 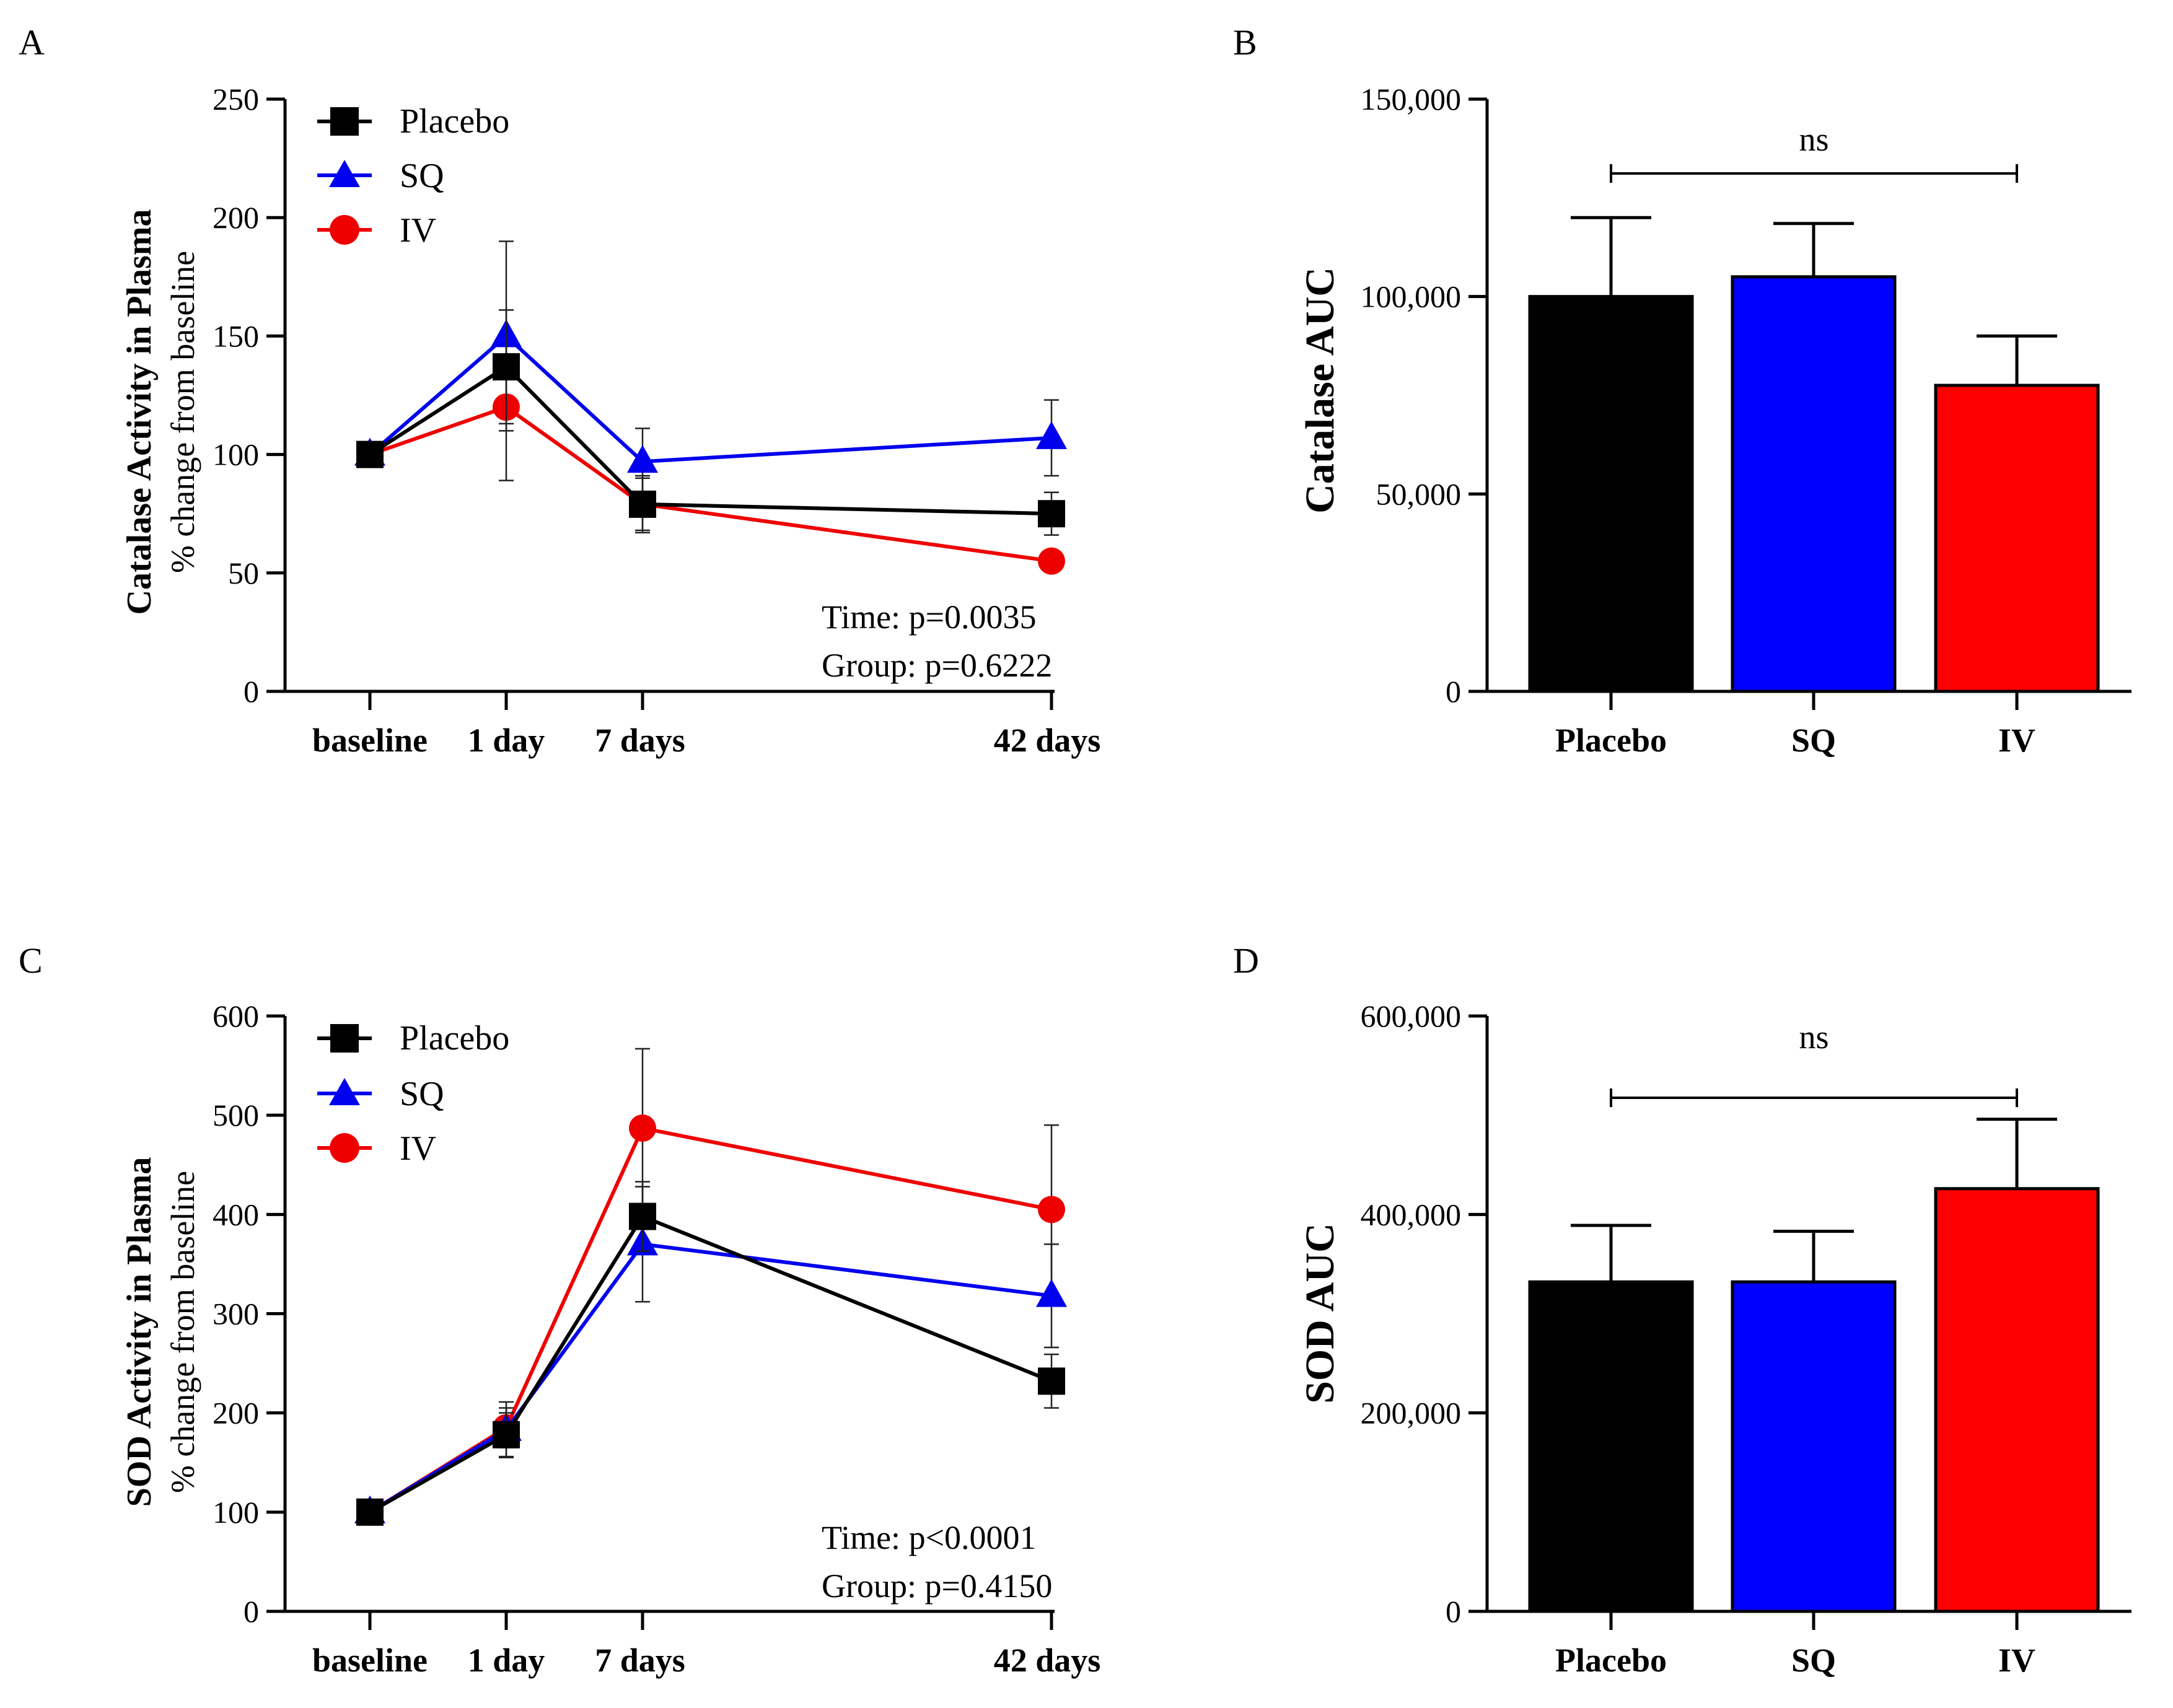 What do you see at coordinates (1320, 390) in the screenshot?
I see `y-axis-title-b: Catalase AUC` at bounding box center [1320, 390].